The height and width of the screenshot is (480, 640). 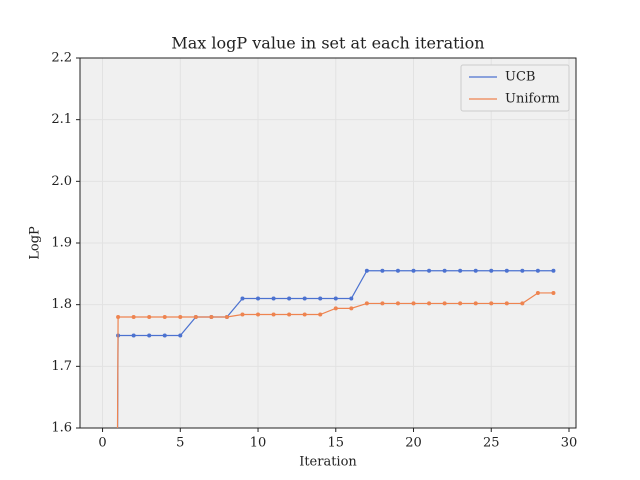 What do you see at coordinates (336, 443) in the screenshot?
I see `x-tick-label: 15` at bounding box center [336, 443].